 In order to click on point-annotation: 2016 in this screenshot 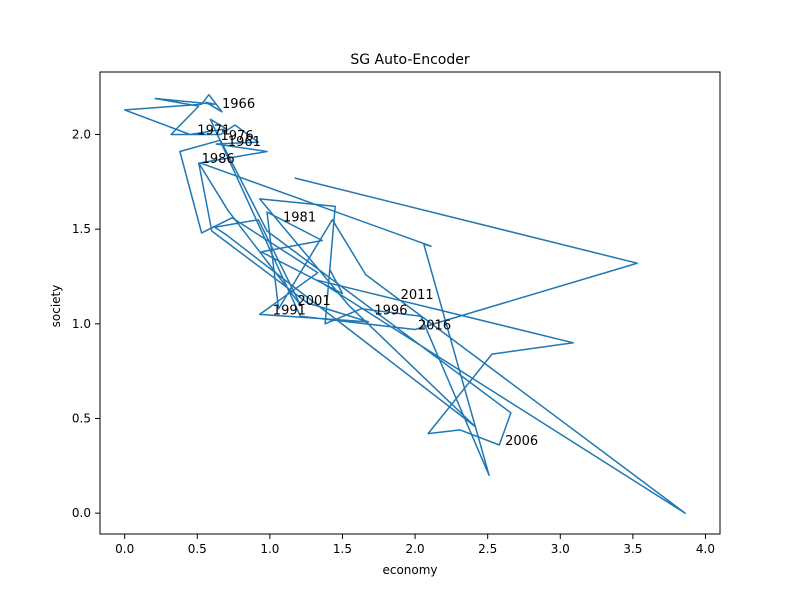, I will do `click(434, 326)`.